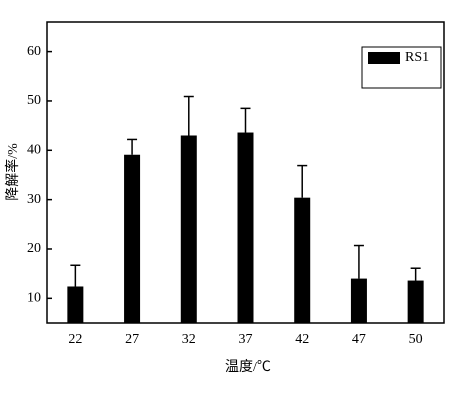 The height and width of the screenshot is (420, 464). I want to click on y-tick-label: 60, so click(34, 51).